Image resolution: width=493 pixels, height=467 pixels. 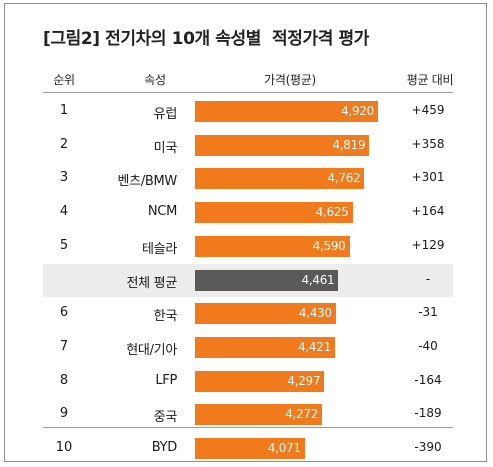 I want to click on bar-value-label: 4,920, so click(x=357, y=111).